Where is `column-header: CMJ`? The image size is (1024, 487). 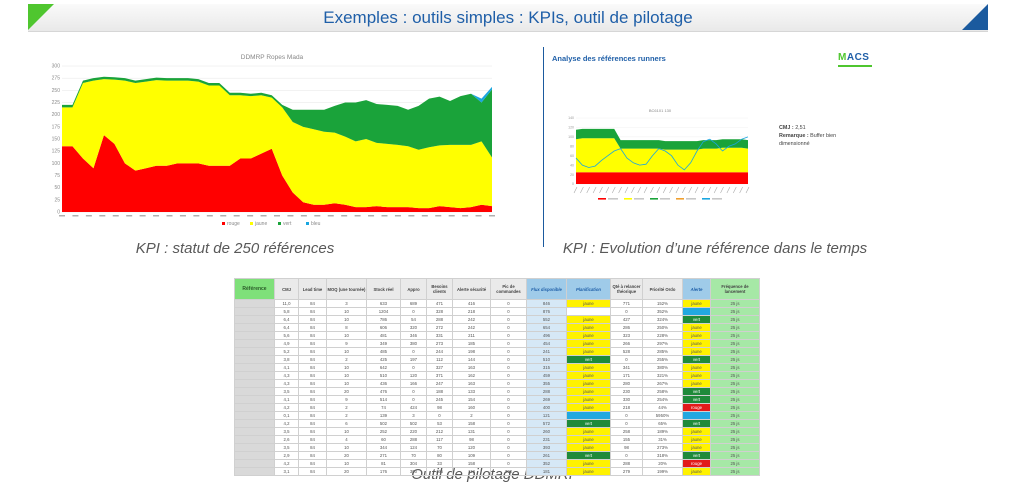 column-header: CMJ is located at coordinates (286, 289).